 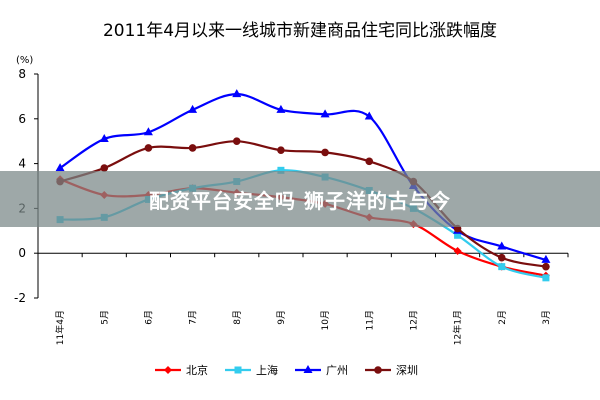 What do you see at coordinates (303, 327) in the screenshot?
I see `x-tick-labels: 11年4月 5月 6月 7月 8月 9月 10月 11月 12月 12年1月 2月 3月` at bounding box center [303, 327].